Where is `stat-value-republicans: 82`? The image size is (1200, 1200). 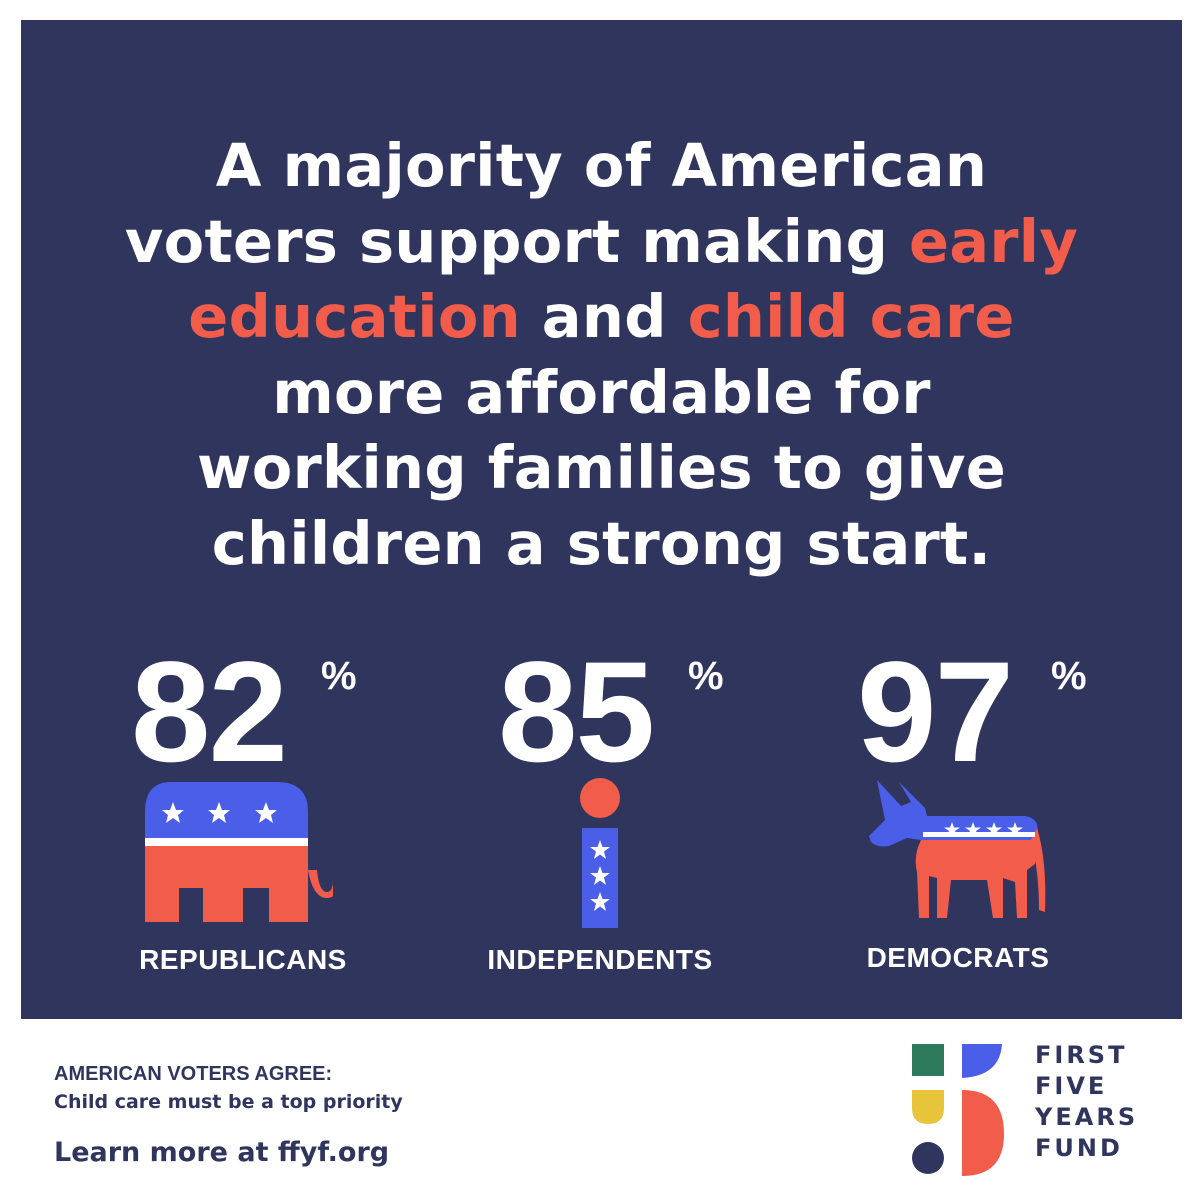 stat-value-republicans: 82 is located at coordinates (209, 712).